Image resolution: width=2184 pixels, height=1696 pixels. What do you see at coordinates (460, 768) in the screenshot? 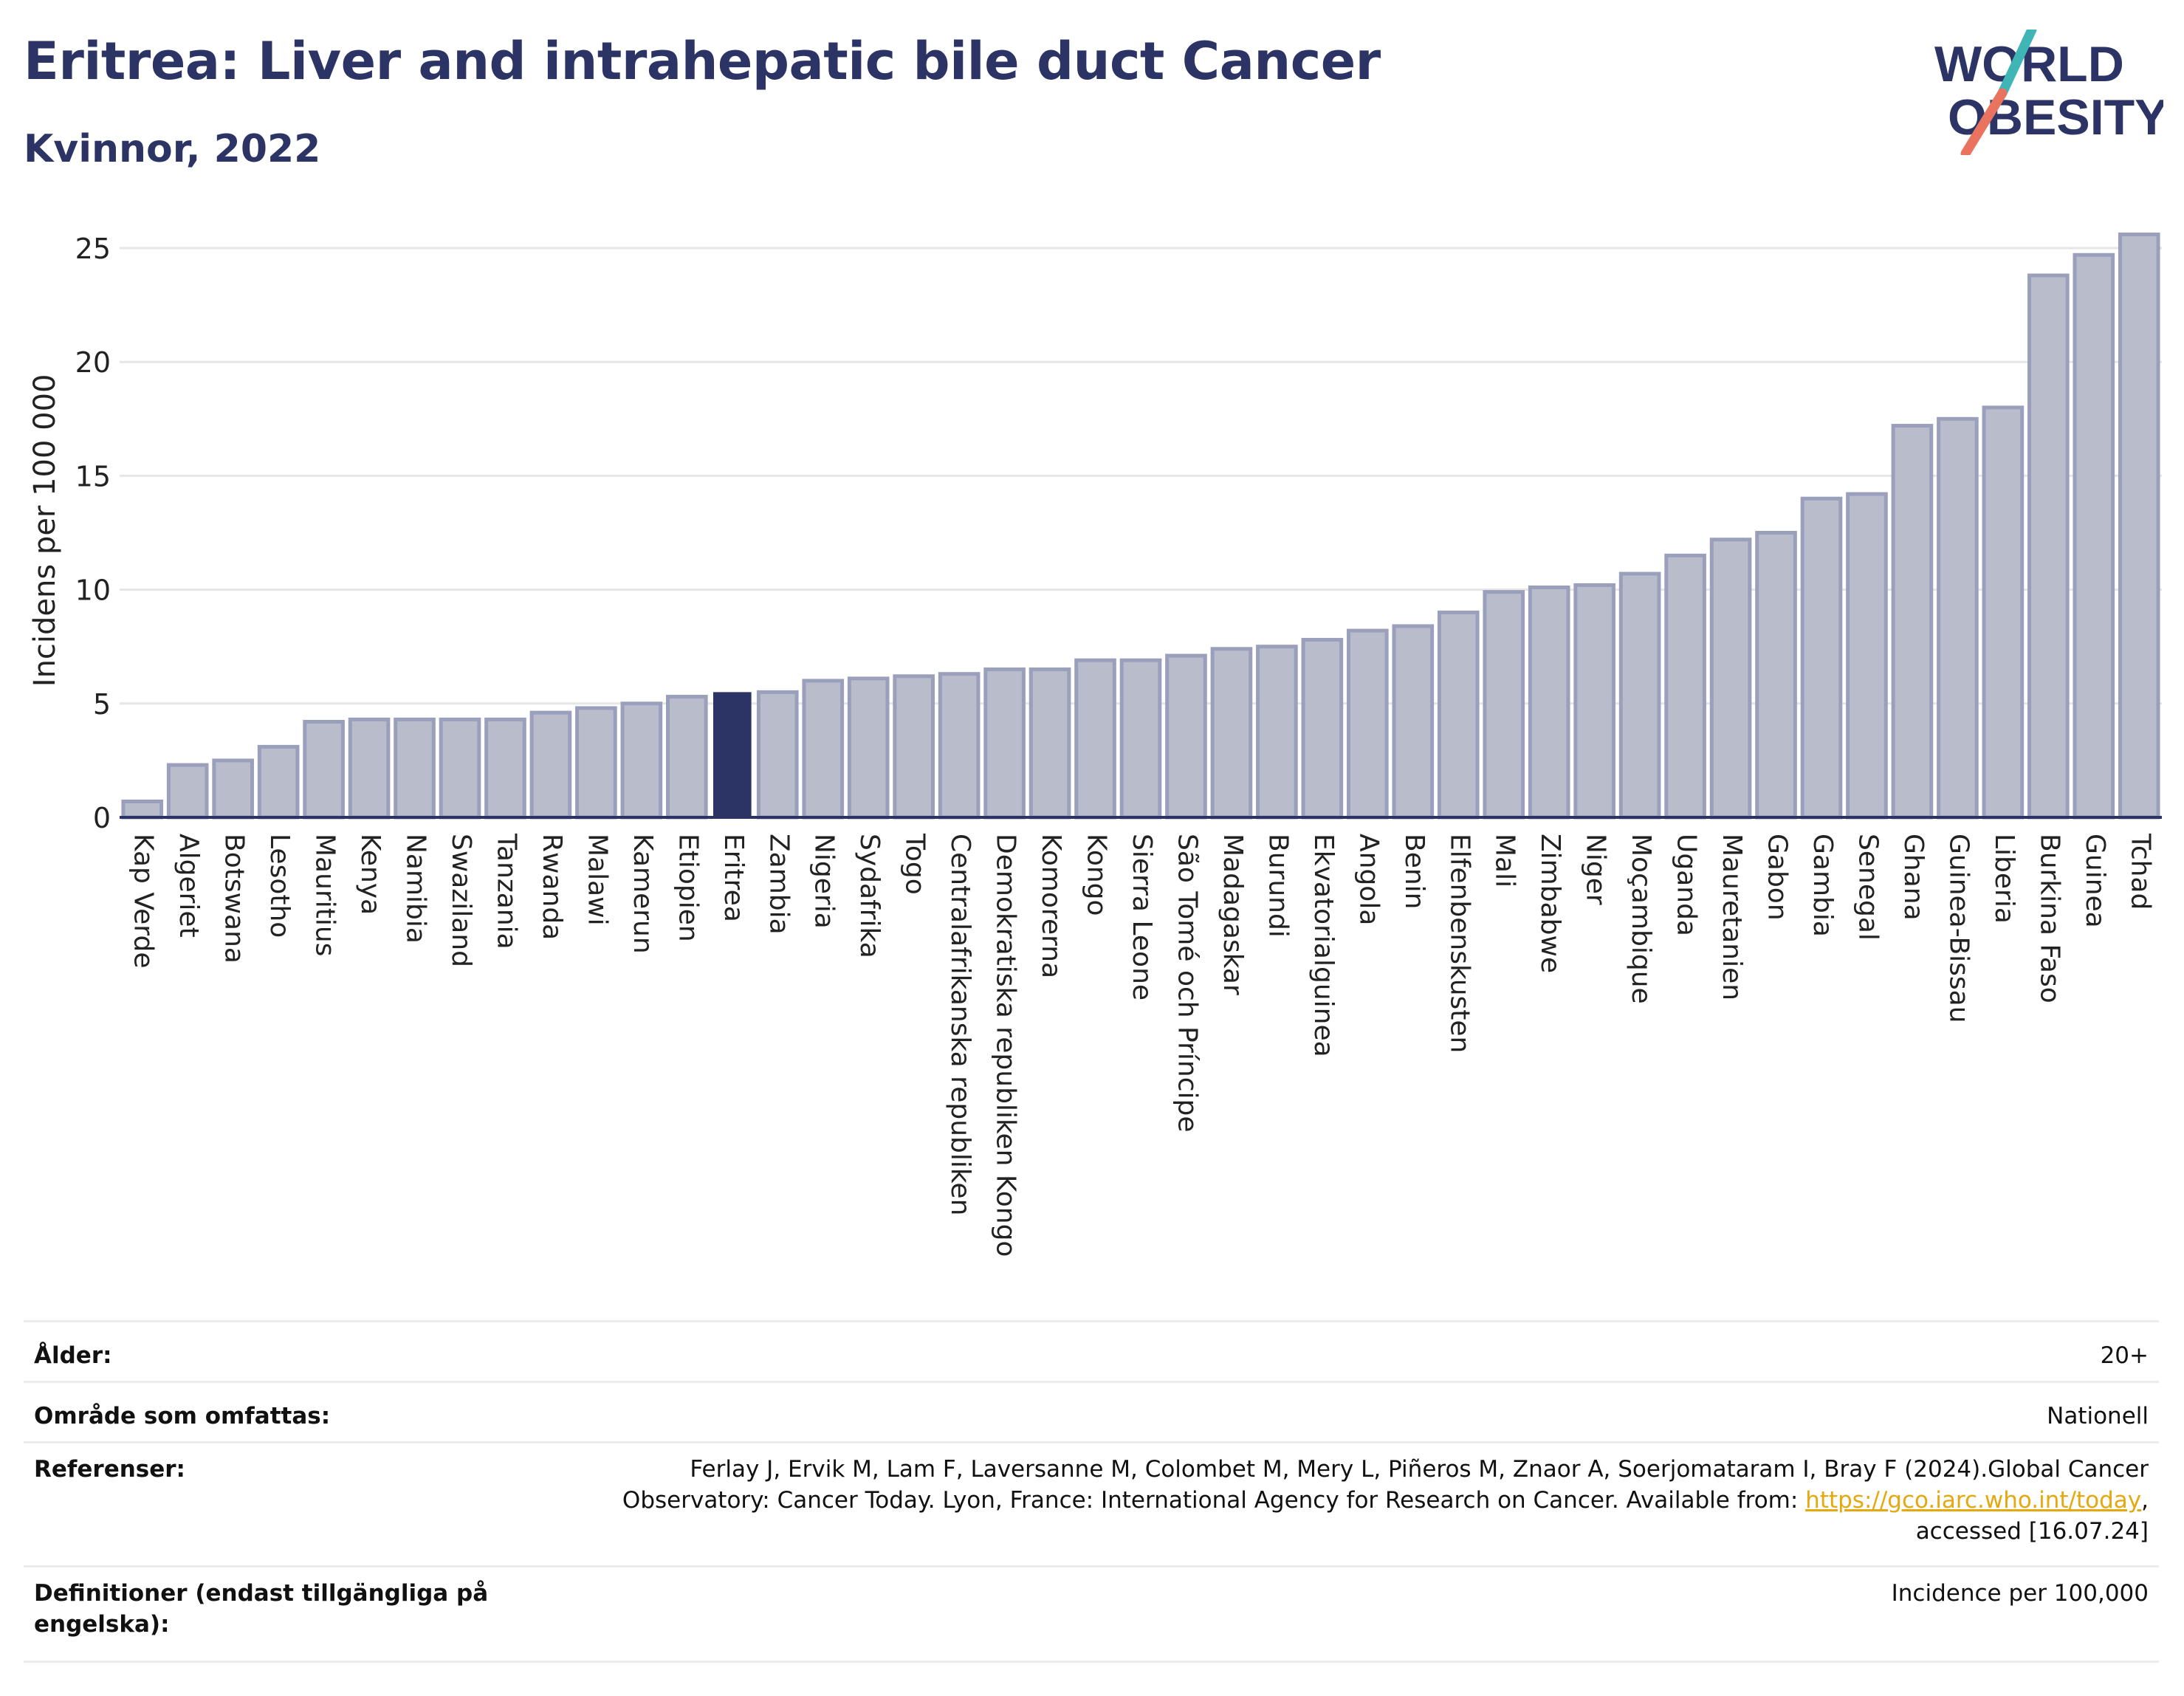
I see `bar-swaziland` at bounding box center [460, 768].